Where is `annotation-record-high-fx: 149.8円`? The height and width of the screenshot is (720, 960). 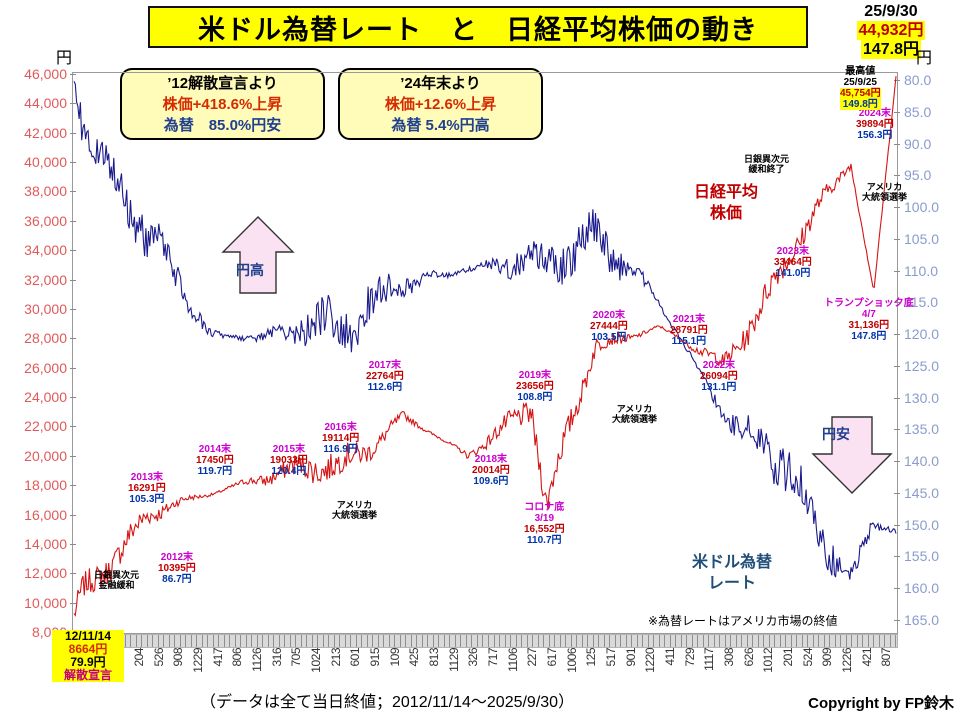
annotation-record-high-fx: 149.8円 is located at coordinates (860, 104).